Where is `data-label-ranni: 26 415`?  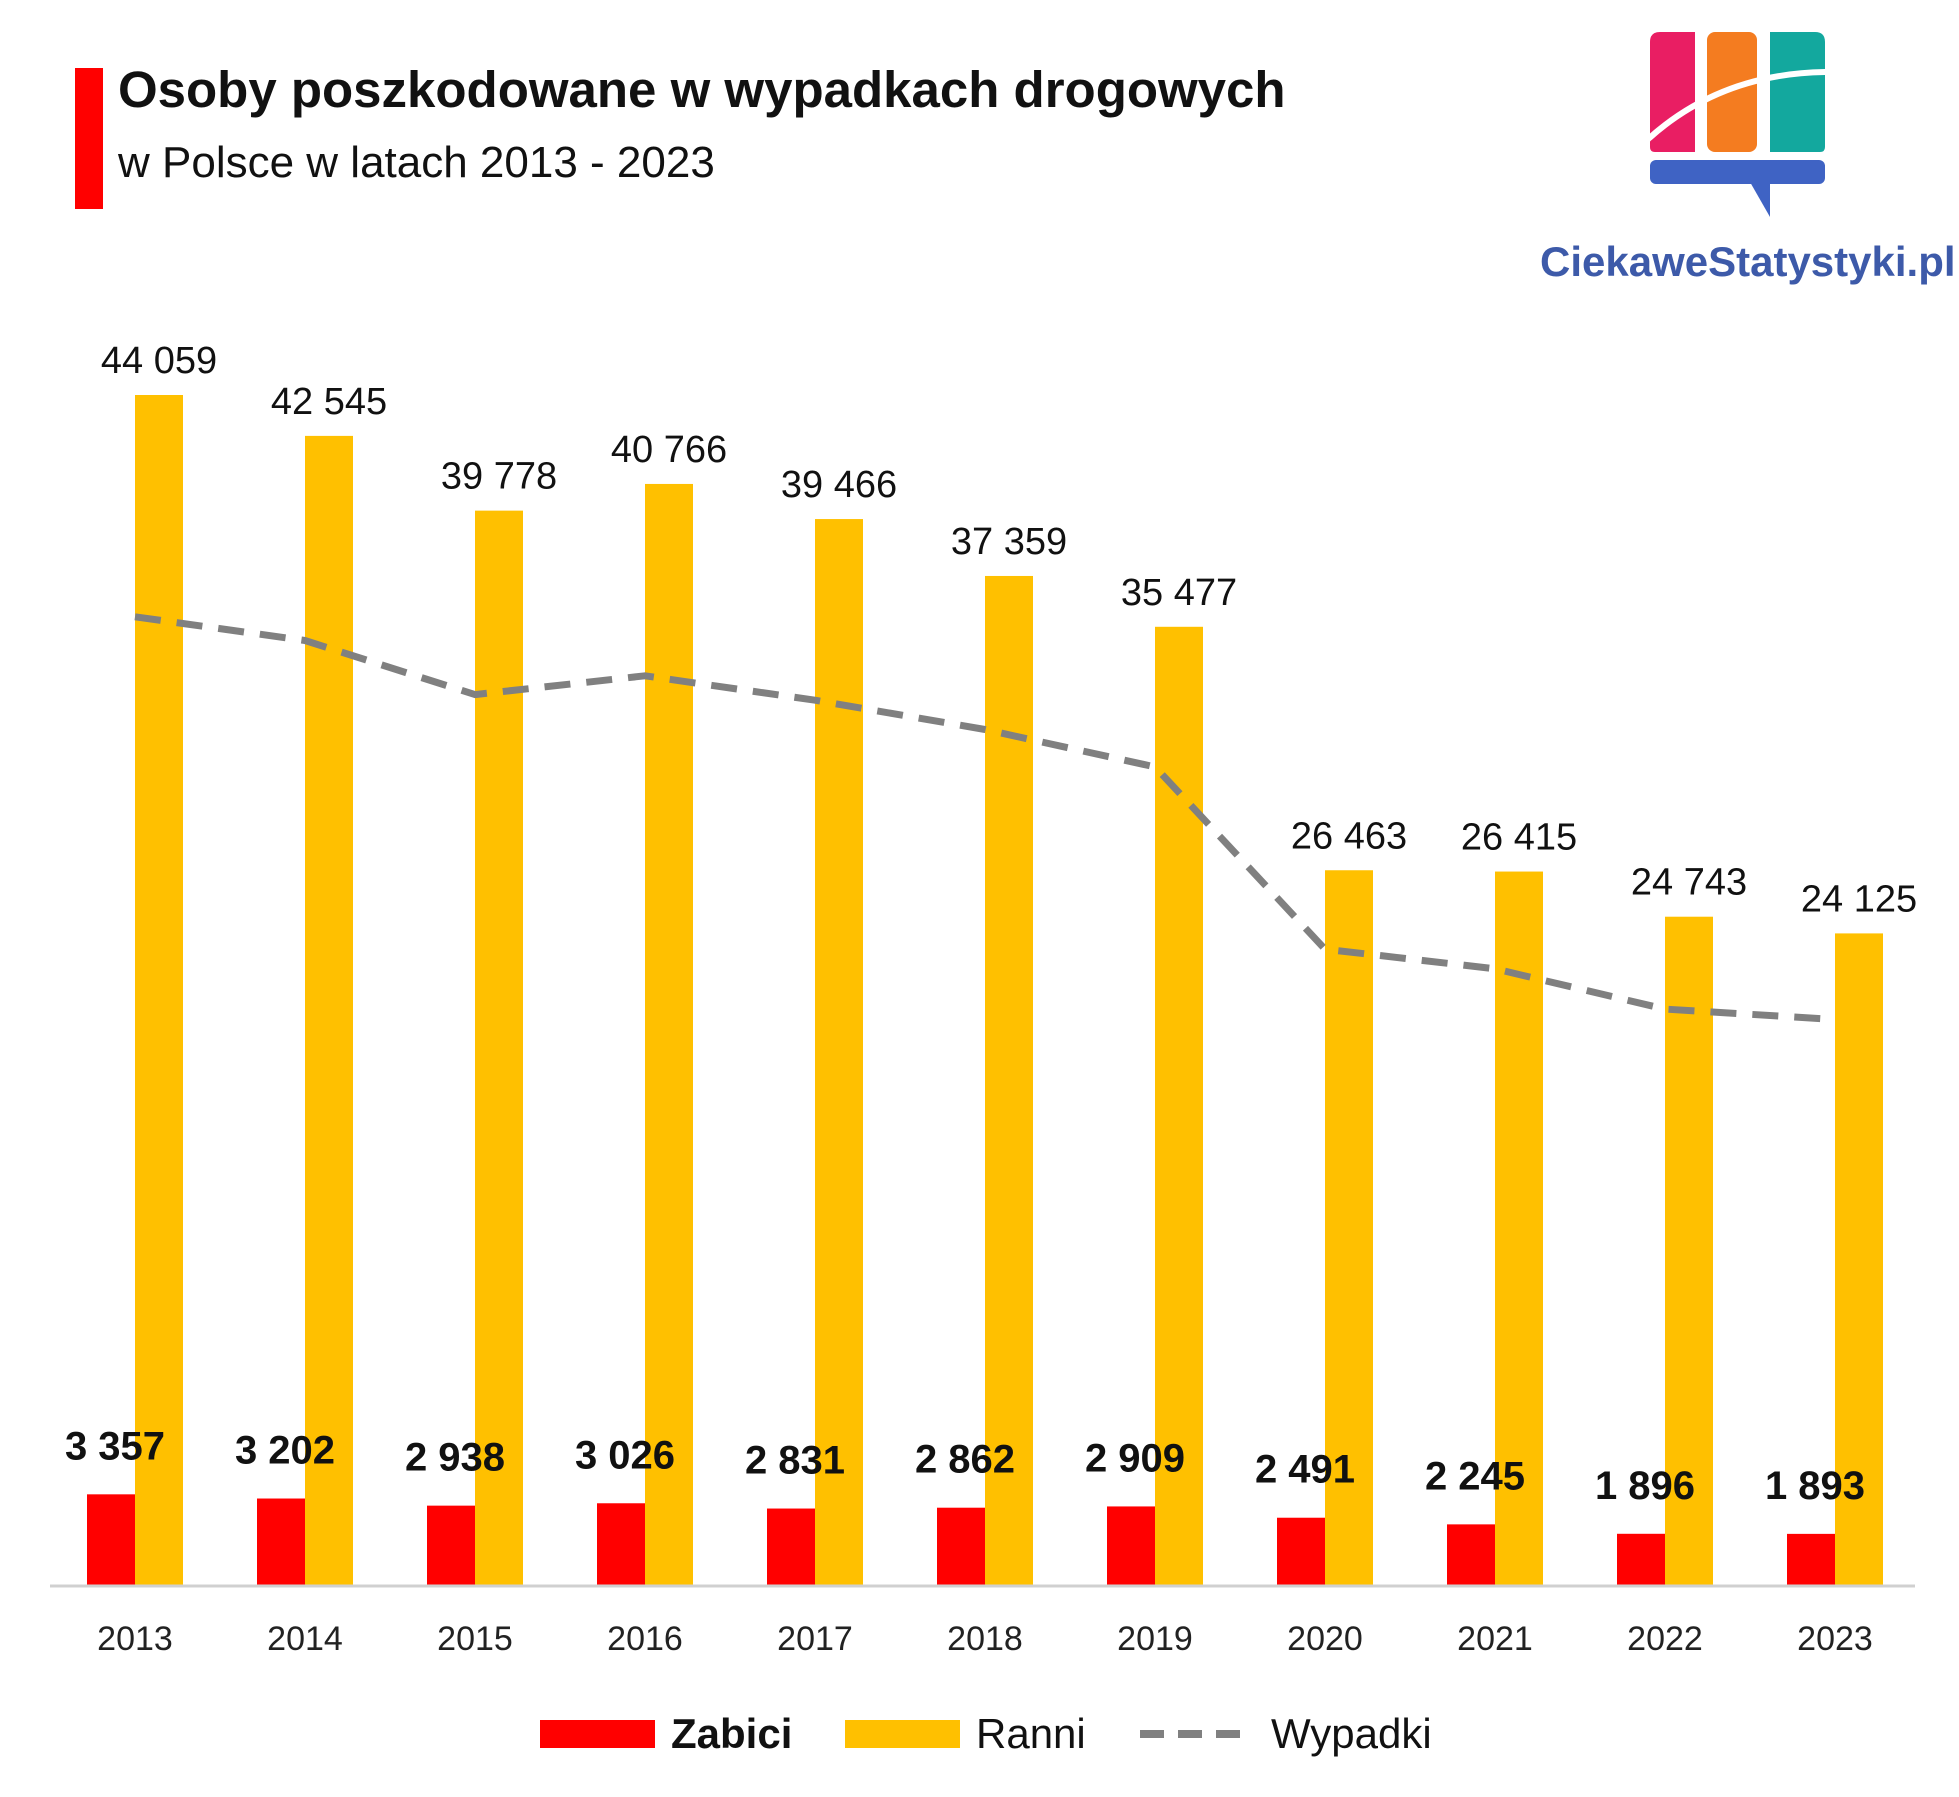
data-label-ranni: 26 415 is located at coordinates (1519, 838).